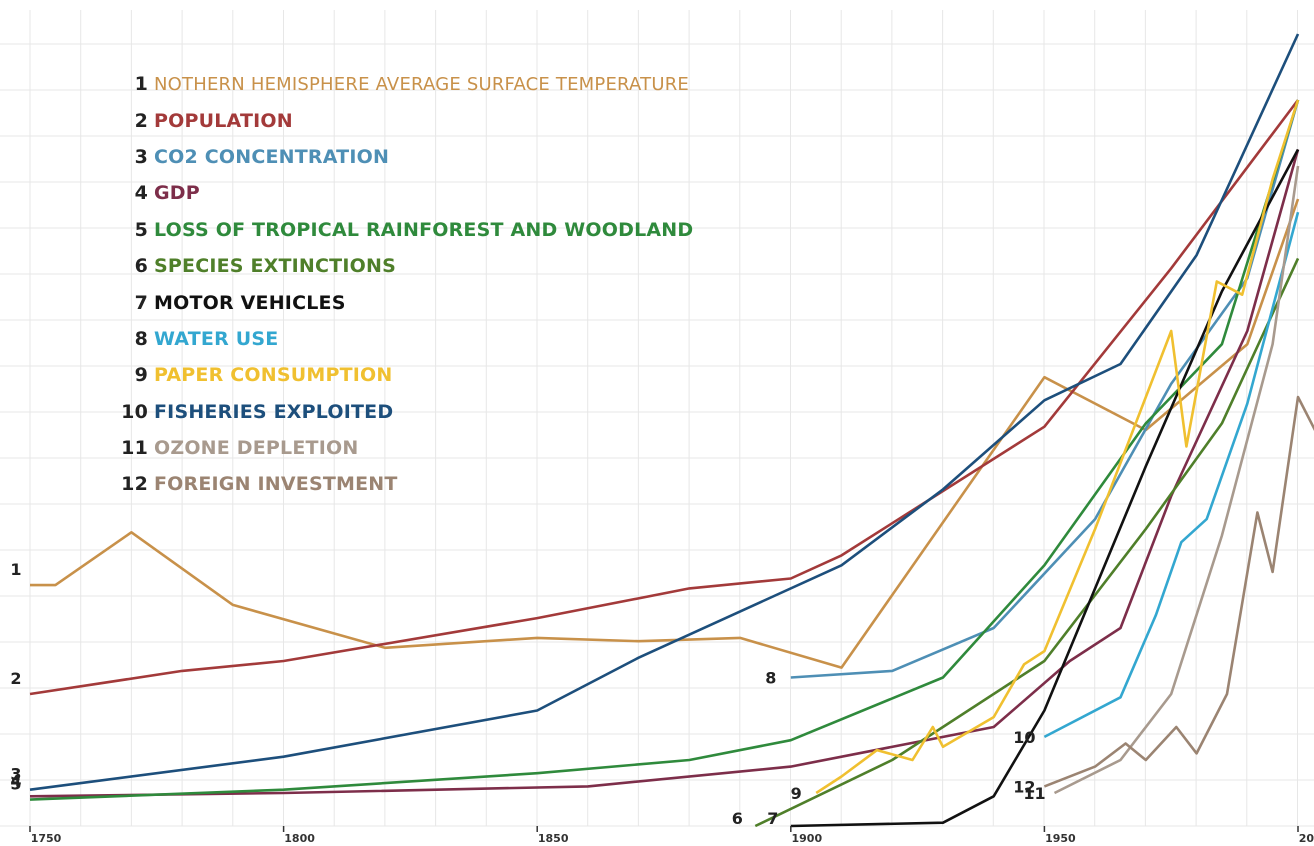 The image size is (1314, 846). Describe the element at coordinates (15, 784) in the screenshot. I see `series-label-5: 5` at that location.